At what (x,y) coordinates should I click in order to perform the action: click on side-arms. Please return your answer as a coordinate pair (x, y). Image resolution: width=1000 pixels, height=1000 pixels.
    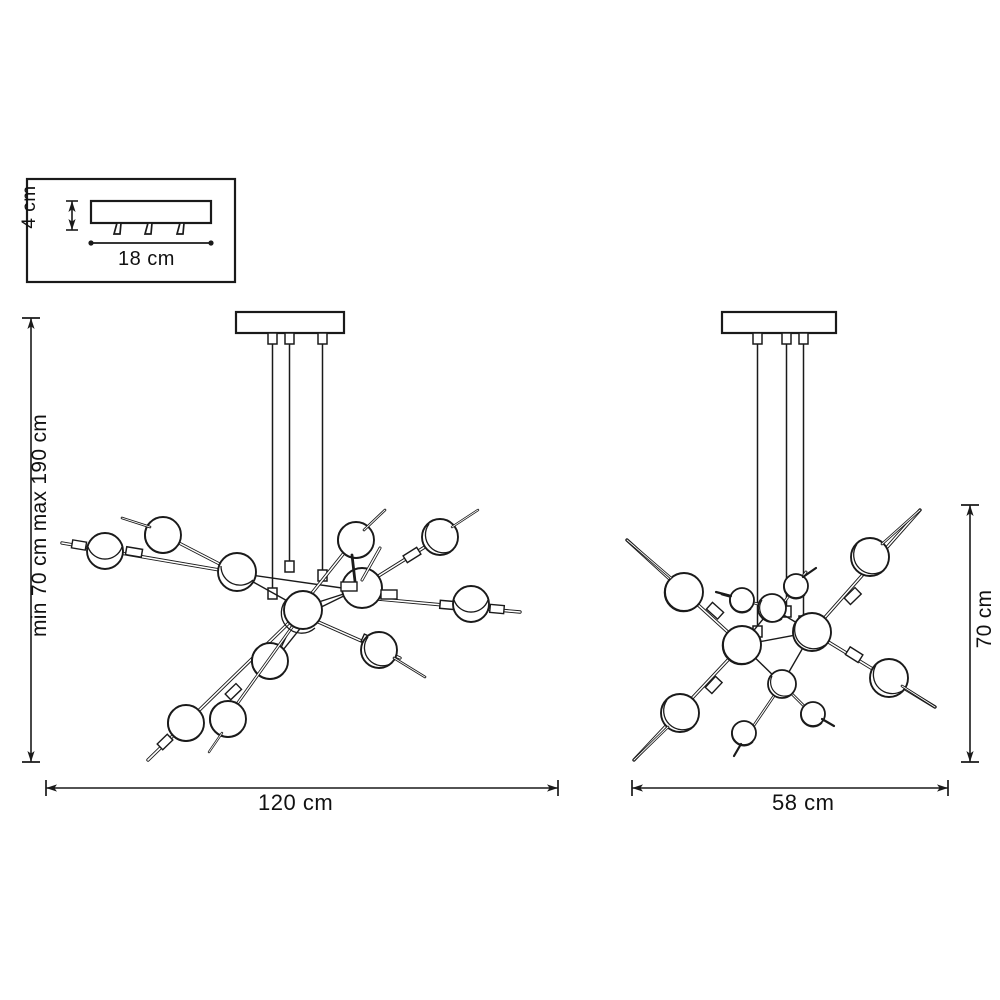
    Looking at the image, I should click on (781, 635).